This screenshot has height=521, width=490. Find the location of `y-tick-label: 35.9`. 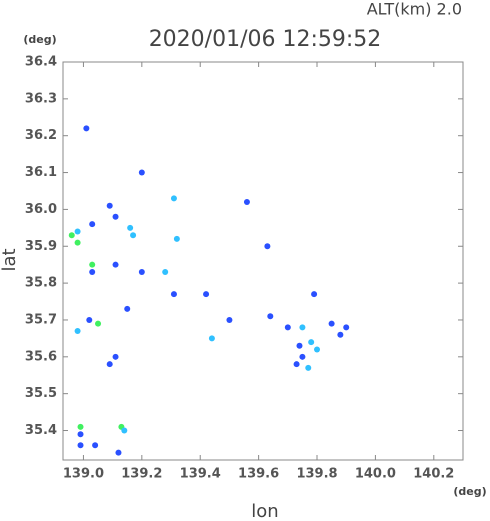

y-tick-label: 35.9 is located at coordinates (41, 246).